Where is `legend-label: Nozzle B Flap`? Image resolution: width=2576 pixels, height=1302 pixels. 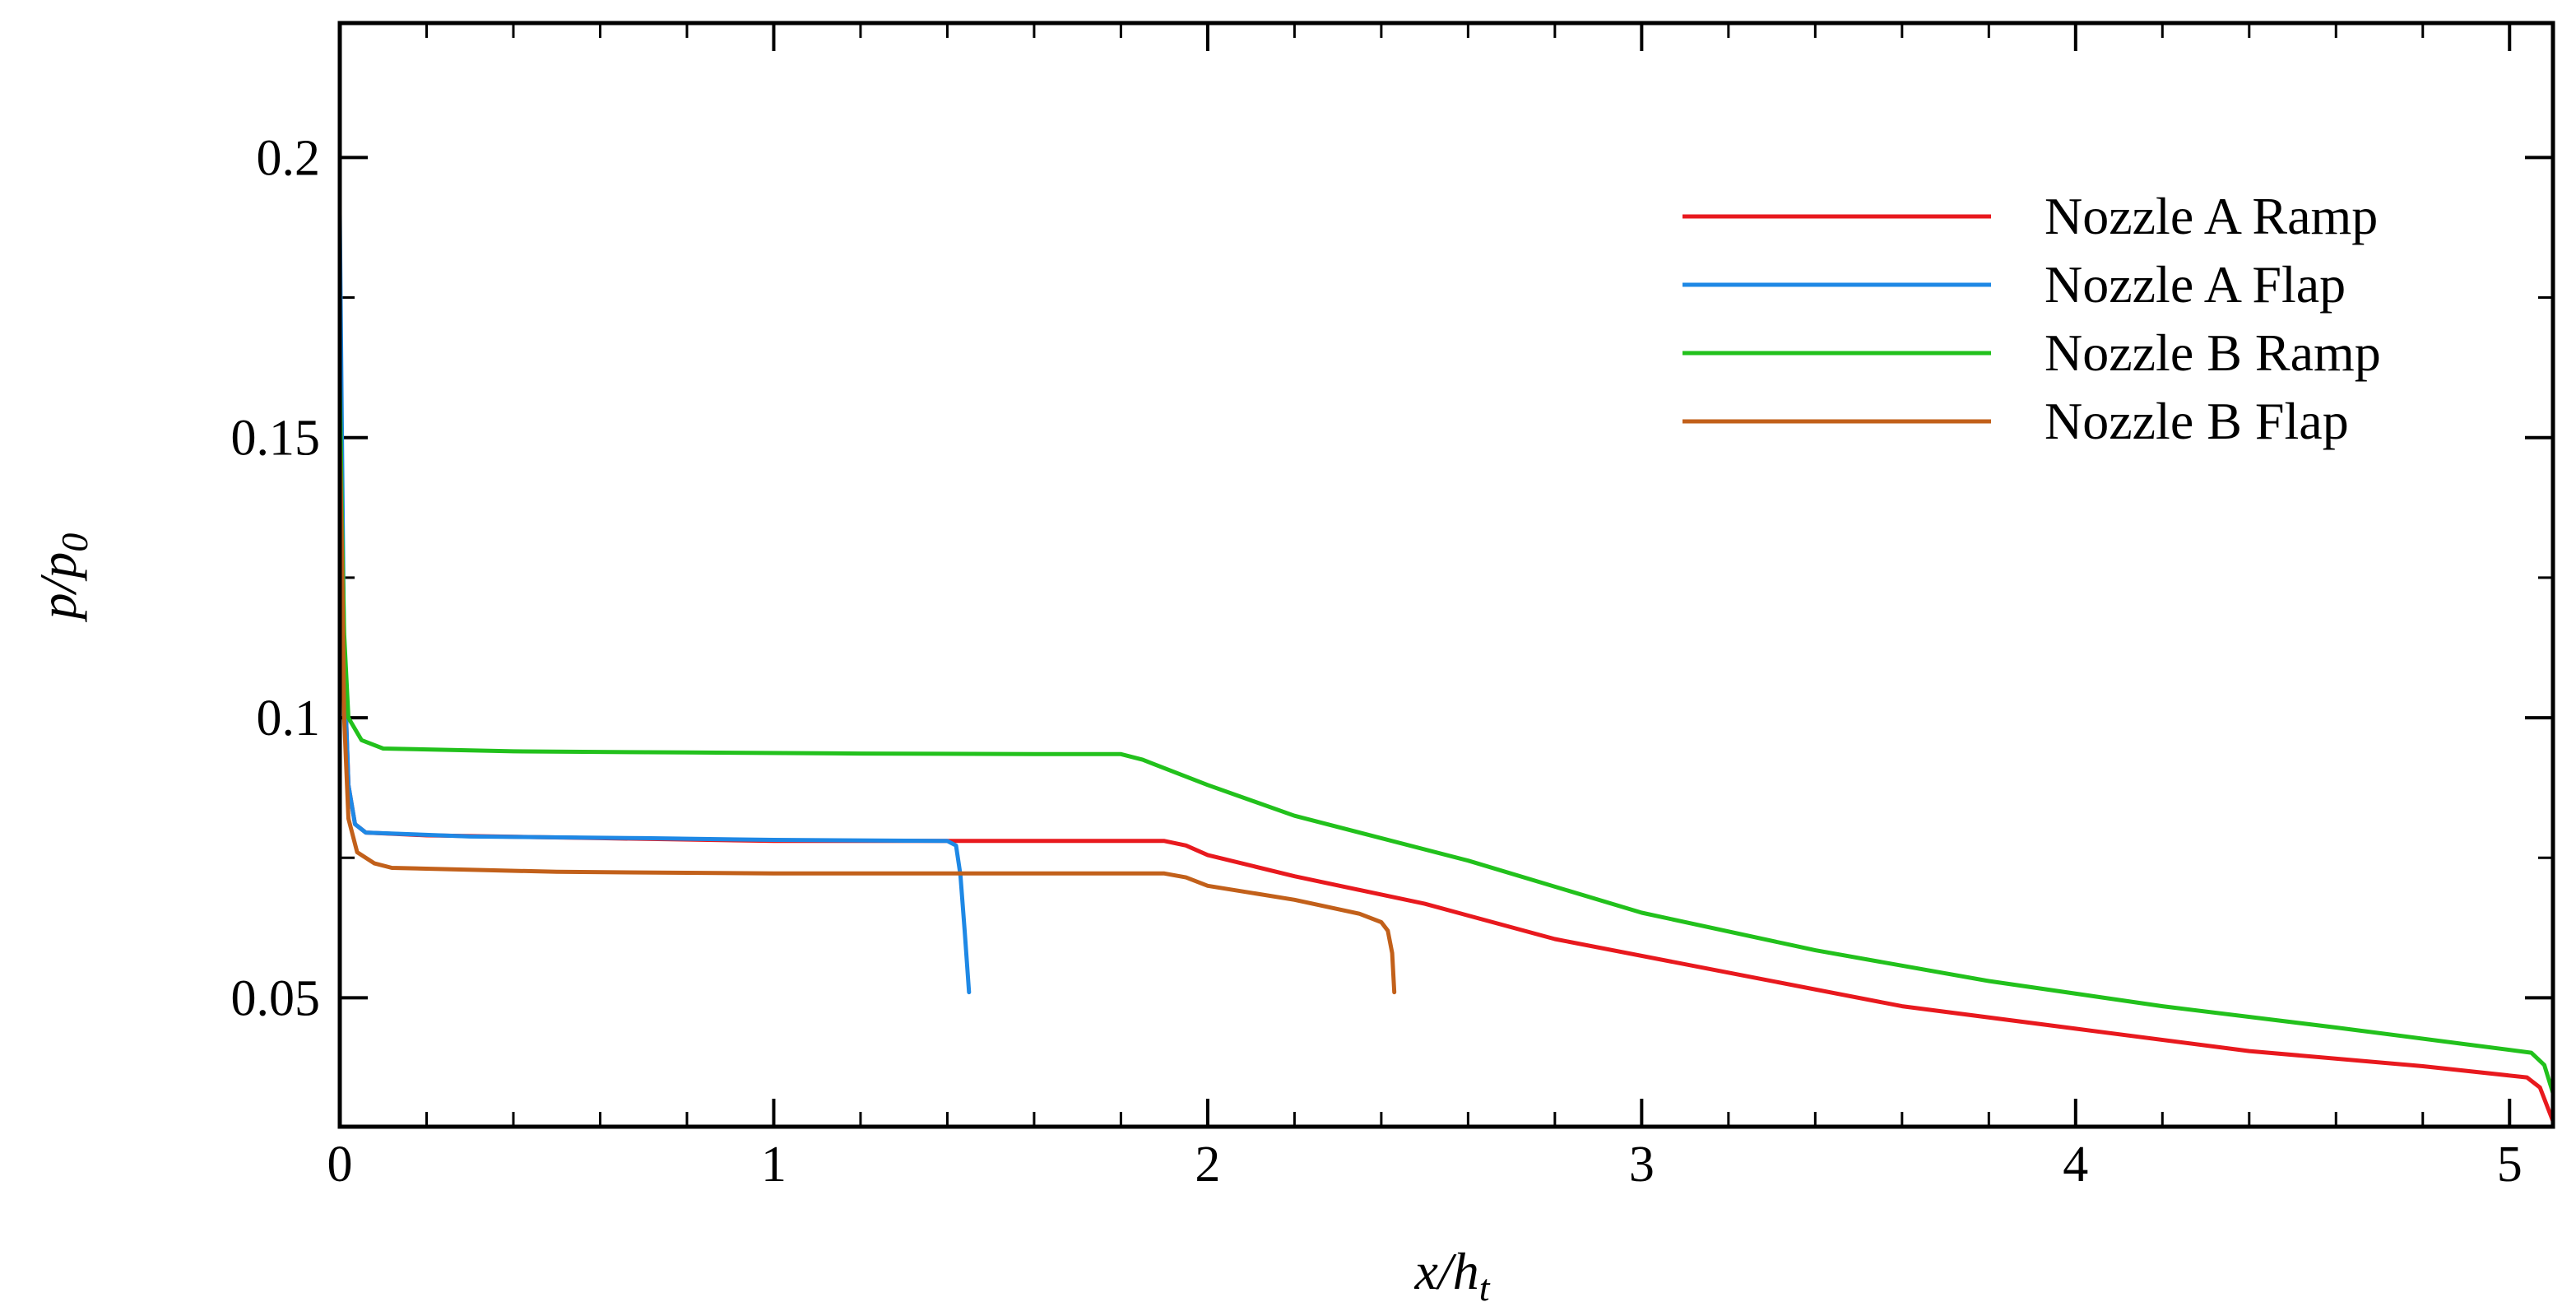
legend-label: Nozzle B Flap is located at coordinates (2197, 421).